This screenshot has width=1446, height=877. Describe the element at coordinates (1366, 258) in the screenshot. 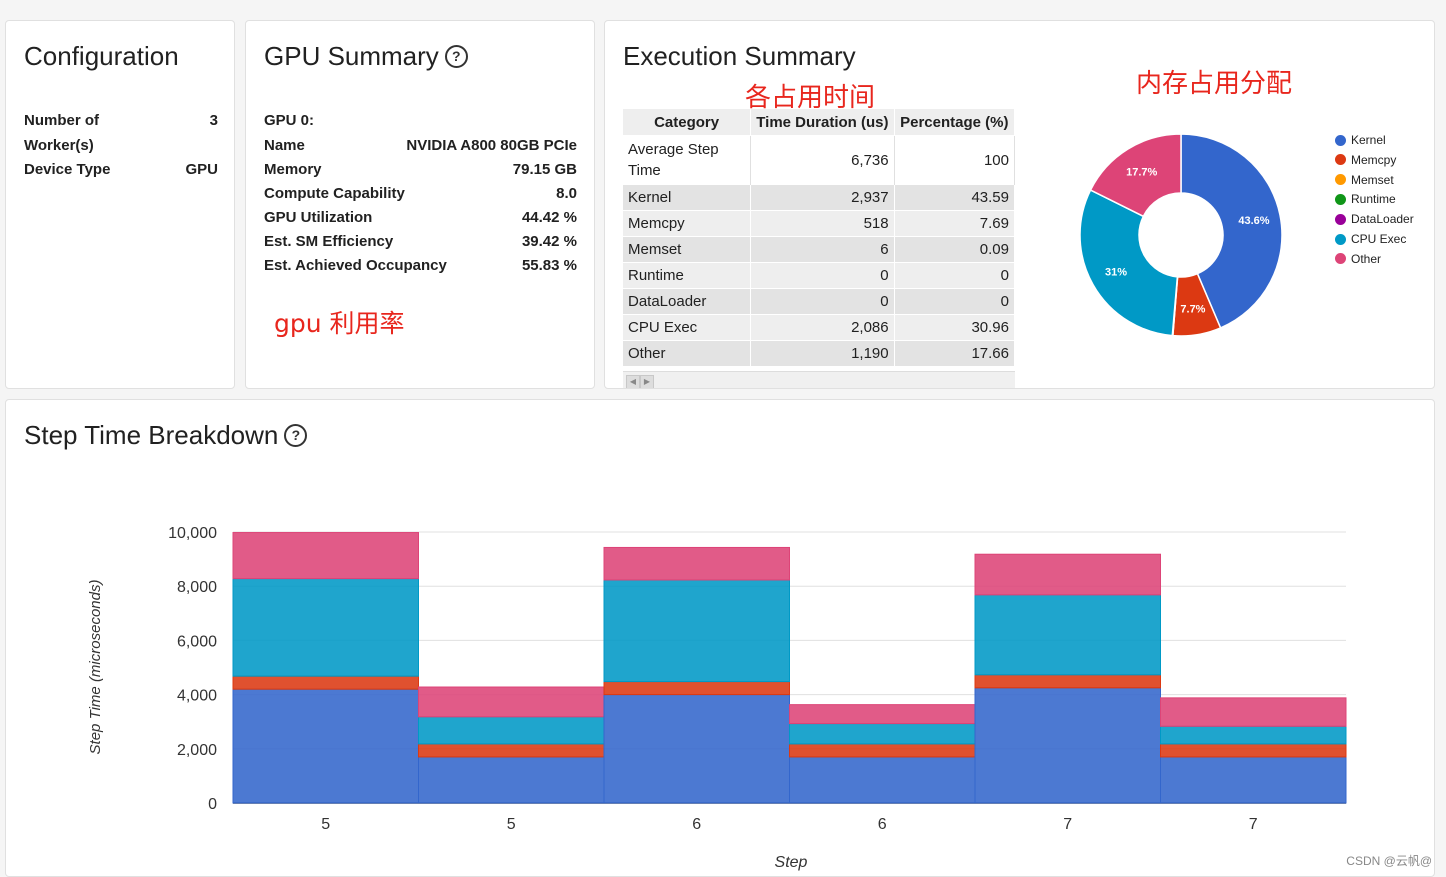

I see `legend-label: Other` at that location.